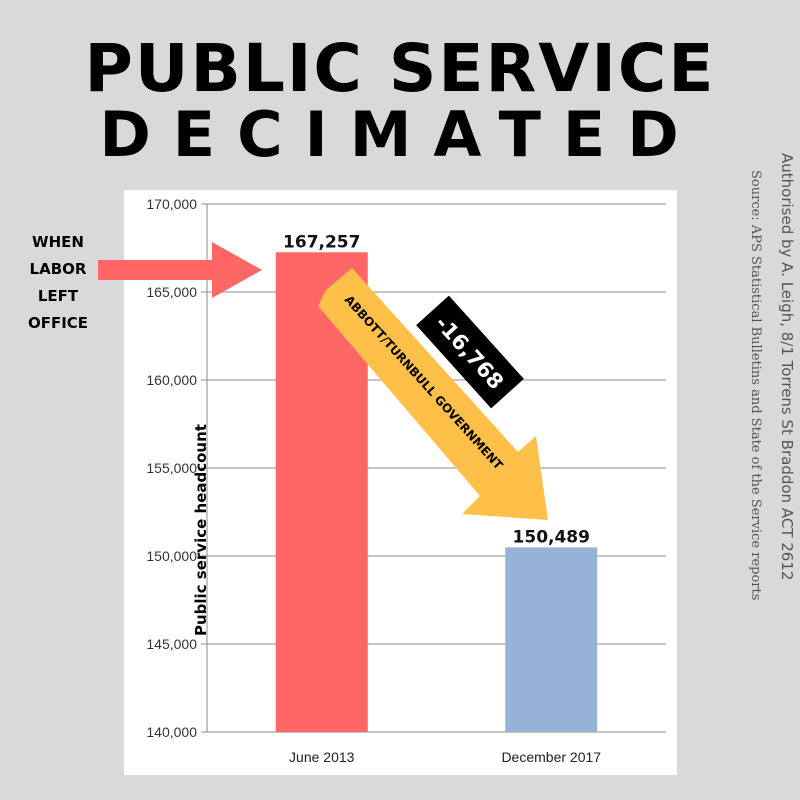  Describe the element at coordinates (171, 644) in the screenshot. I see `y-tick-label: 145,000` at that location.